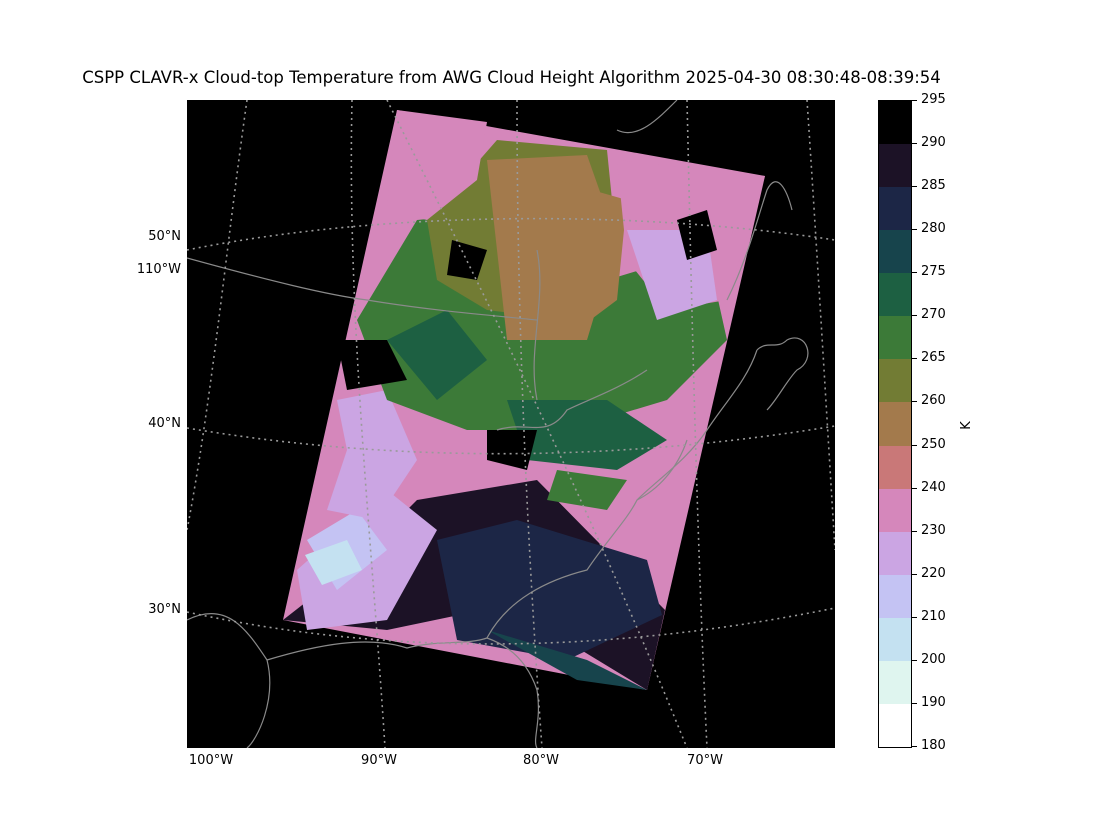  What do you see at coordinates (164, 423) in the screenshot?
I see `lat-label-40n: 40°N` at bounding box center [164, 423].